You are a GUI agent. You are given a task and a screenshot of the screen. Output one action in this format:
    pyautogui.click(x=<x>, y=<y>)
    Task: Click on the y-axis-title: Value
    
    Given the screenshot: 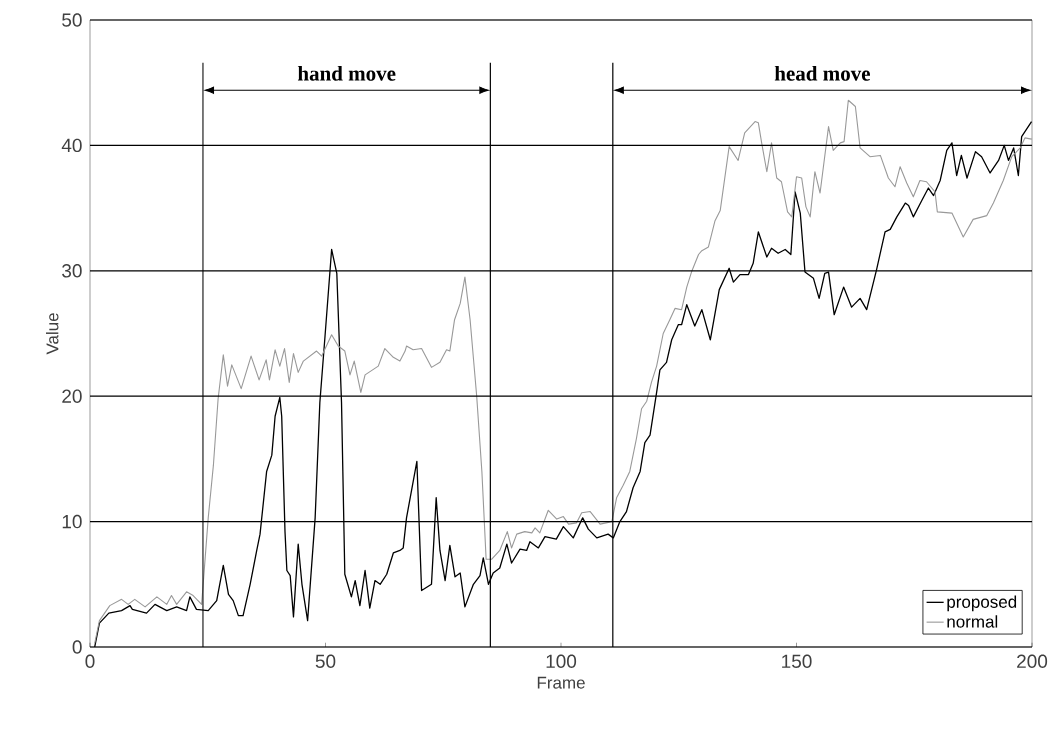 What is the action you would take?
    pyautogui.click(x=52, y=334)
    